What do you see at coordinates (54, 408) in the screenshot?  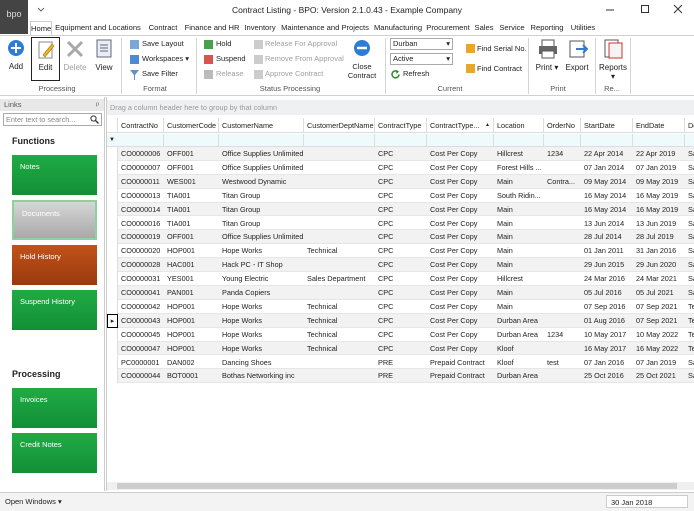 I see `invoices-tile: Invoices` at bounding box center [54, 408].